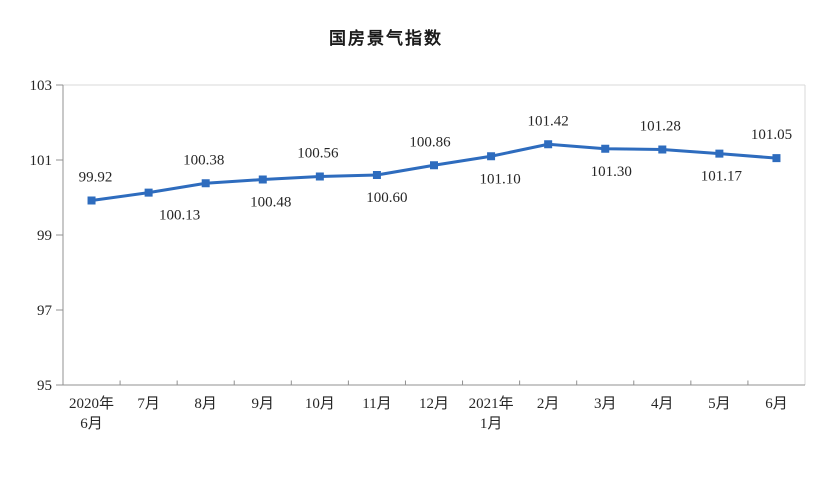 This screenshot has height=498, width=831. What do you see at coordinates (320, 404) in the screenshot?
I see `x-axis-label: 10月` at bounding box center [320, 404].